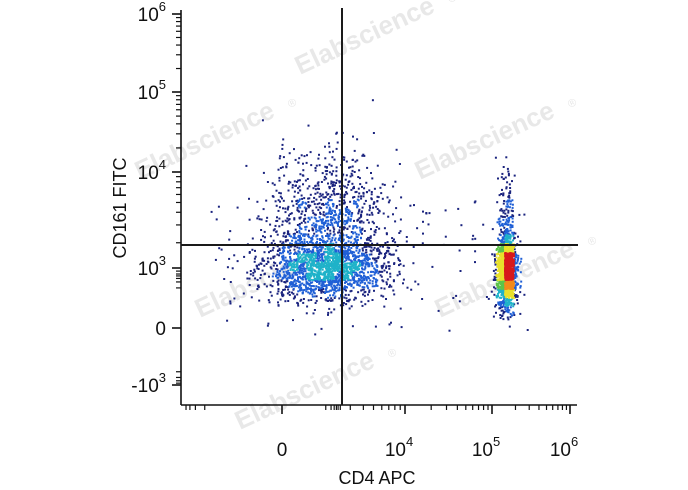 Image resolution: width=688 pixels, height=490 pixels. I want to click on watermark-mark: ®, so click(572, 103).